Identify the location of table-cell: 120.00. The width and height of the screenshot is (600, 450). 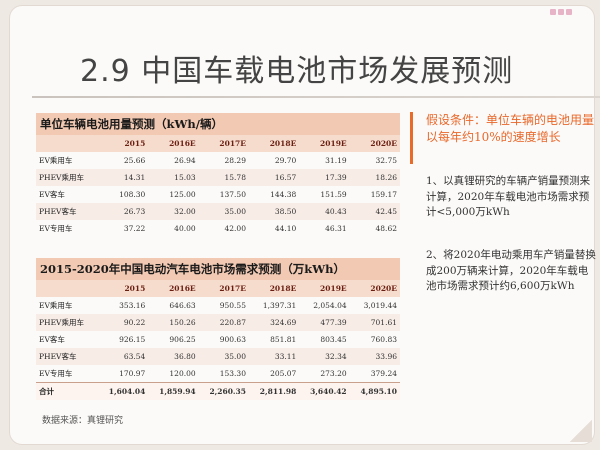
(182, 373).